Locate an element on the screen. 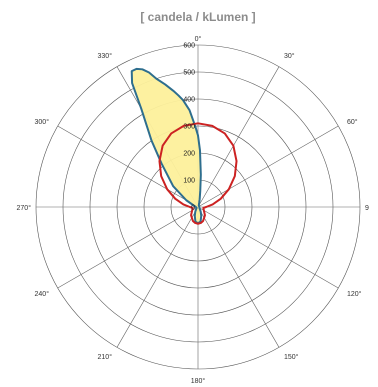 The width and height of the screenshot is (378, 387). angle-label-60: 60° is located at coordinates (352, 122).